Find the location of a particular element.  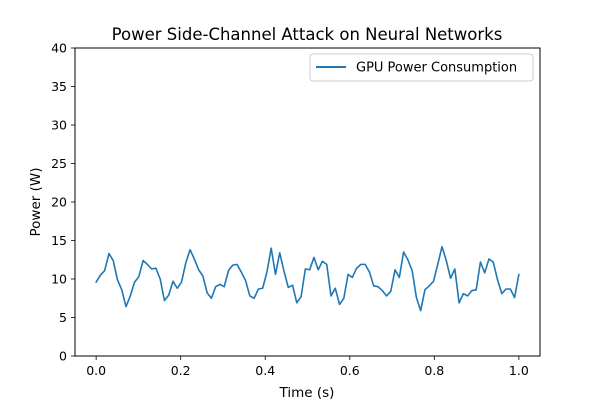

y-tick-label: 5 is located at coordinates (63, 317).